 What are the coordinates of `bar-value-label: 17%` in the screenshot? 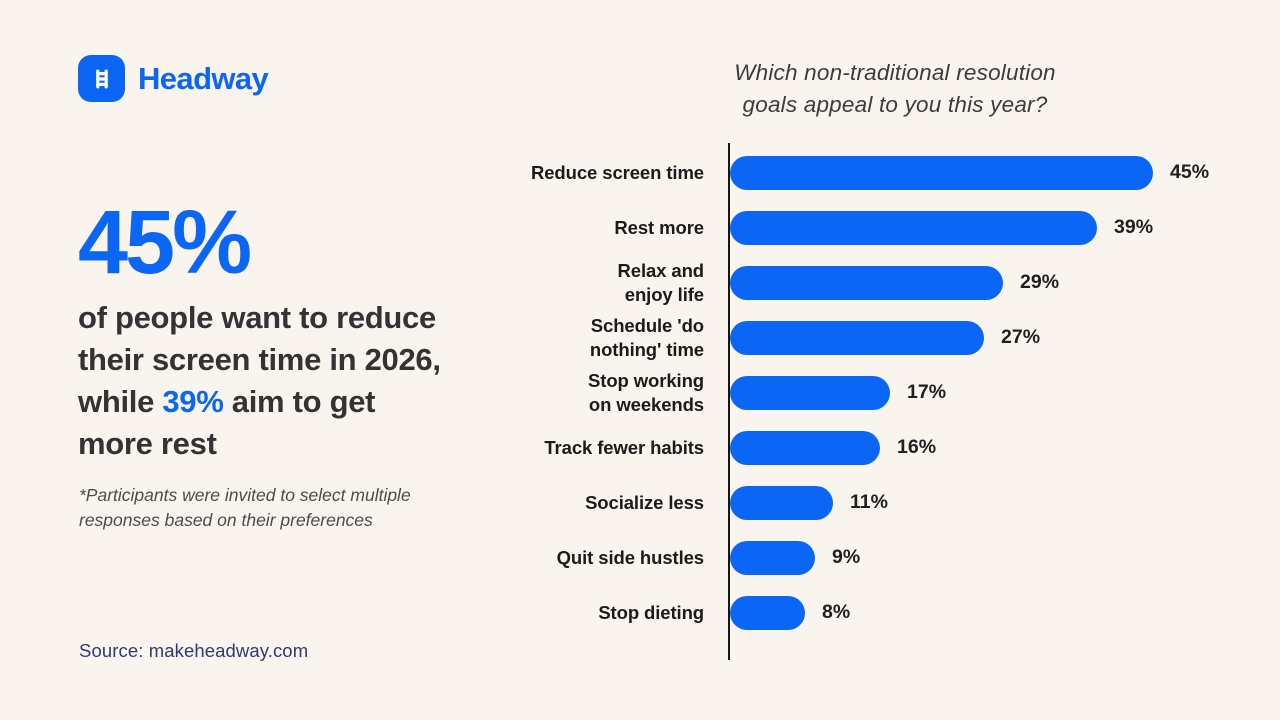 It's located at (927, 392).